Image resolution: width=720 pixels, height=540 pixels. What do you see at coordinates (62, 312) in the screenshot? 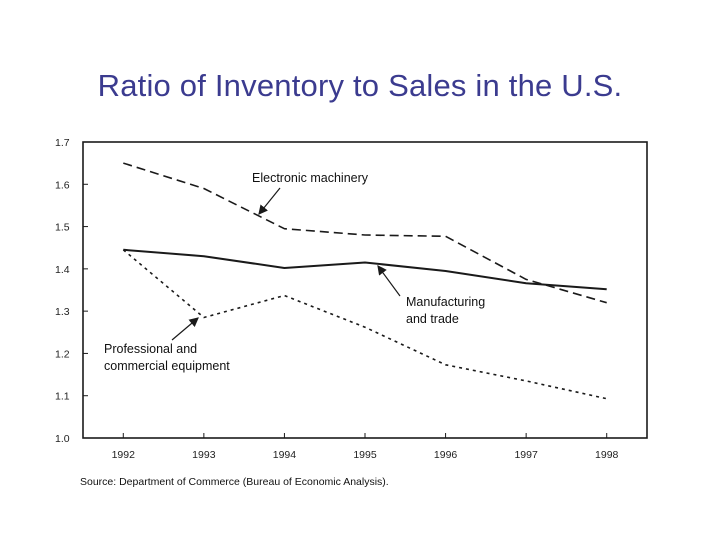
I see `y-tick-label: 1.3` at bounding box center [62, 312].